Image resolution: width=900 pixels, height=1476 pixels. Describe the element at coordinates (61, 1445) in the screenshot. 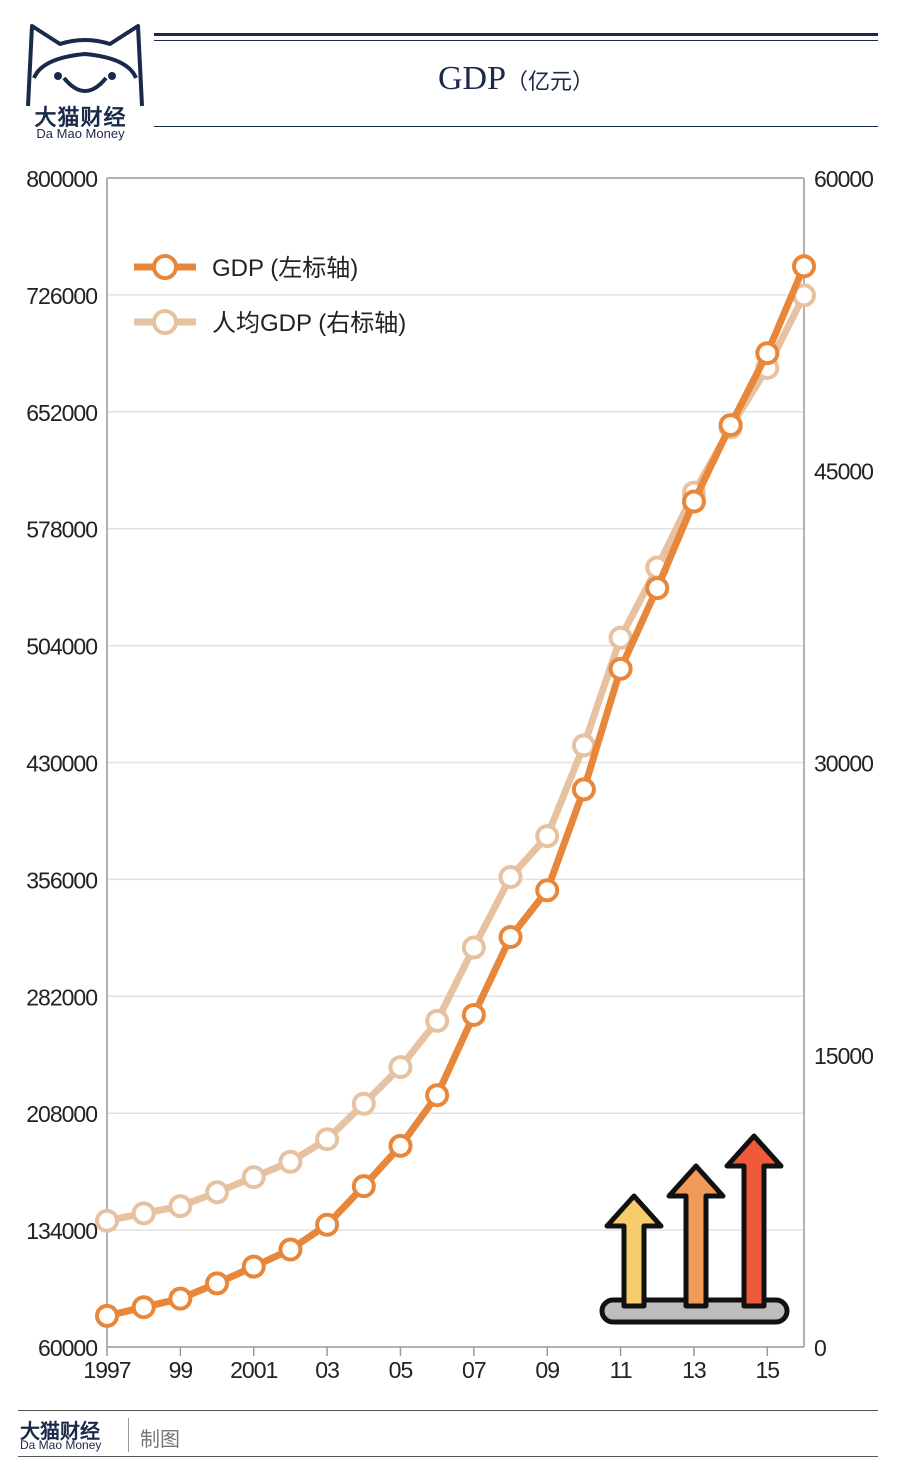

I see `footer-subtitle: Da Mao Money` at that location.